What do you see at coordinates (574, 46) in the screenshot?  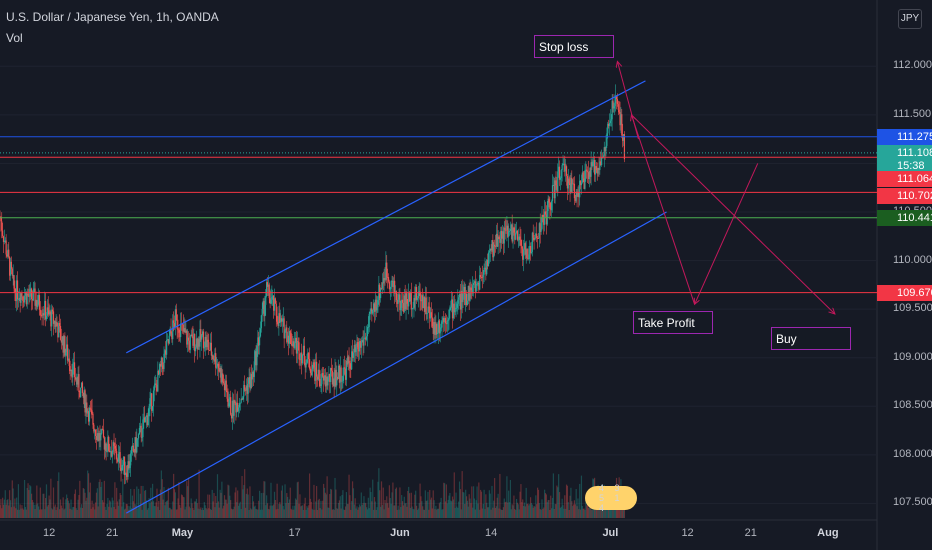 I see `stop-loss-label: Stop loss` at bounding box center [574, 46].